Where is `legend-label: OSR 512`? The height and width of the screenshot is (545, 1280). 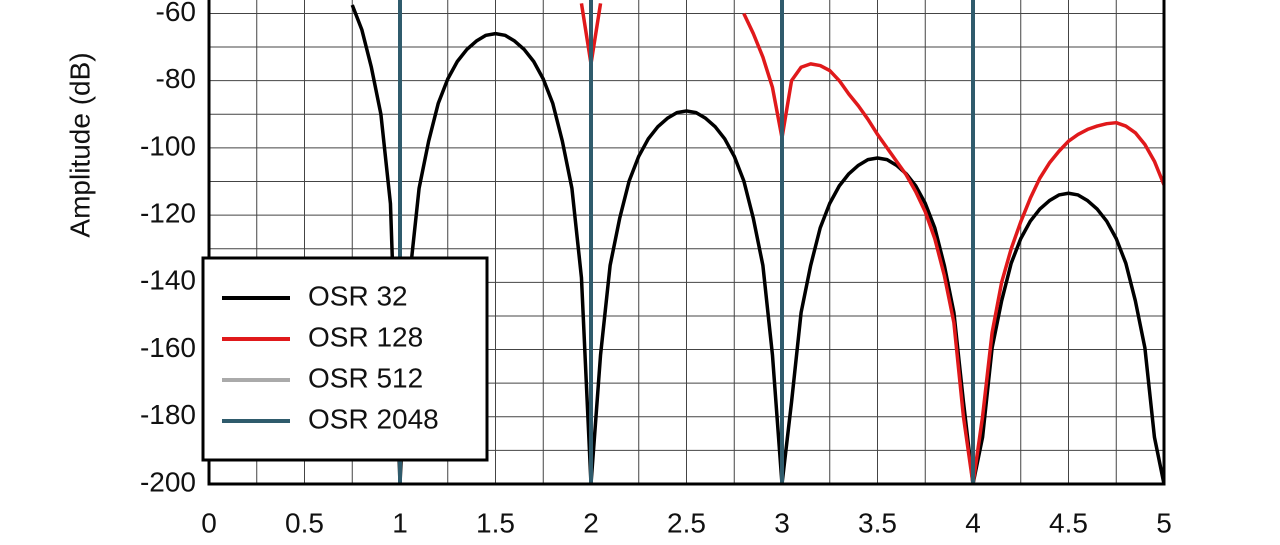 legend-label: OSR 512 is located at coordinates (365, 377).